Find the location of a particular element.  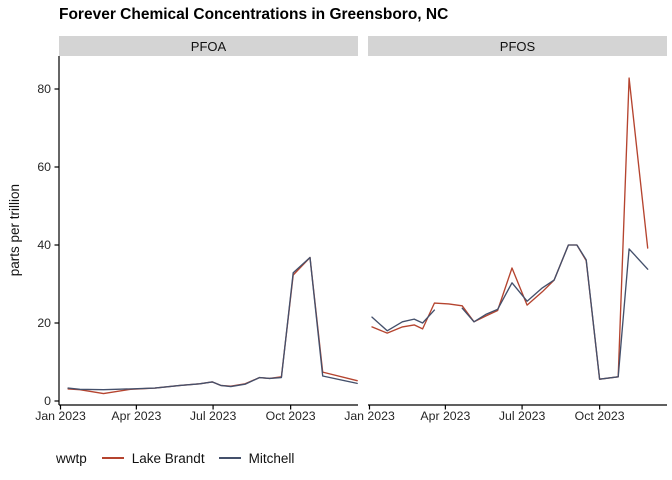

series-line-pfoa-lake-brandt is located at coordinates (212, 325).